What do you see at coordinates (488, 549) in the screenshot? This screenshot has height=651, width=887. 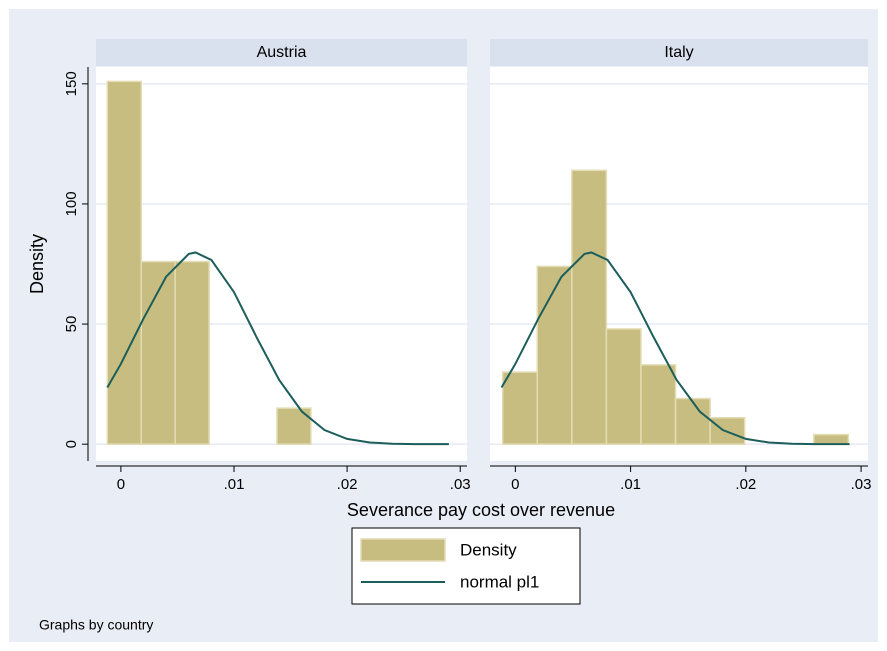 I see `legend-label: Density` at bounding box center [488, 549].